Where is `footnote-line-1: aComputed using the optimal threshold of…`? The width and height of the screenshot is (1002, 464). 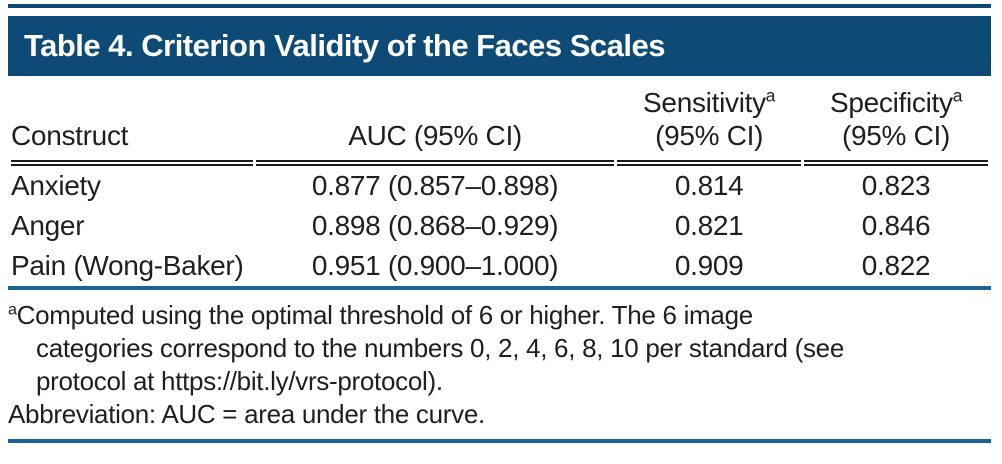 footnote-line-1: aComputed using the optimal threshold of… is located at coordinates (499, 315).